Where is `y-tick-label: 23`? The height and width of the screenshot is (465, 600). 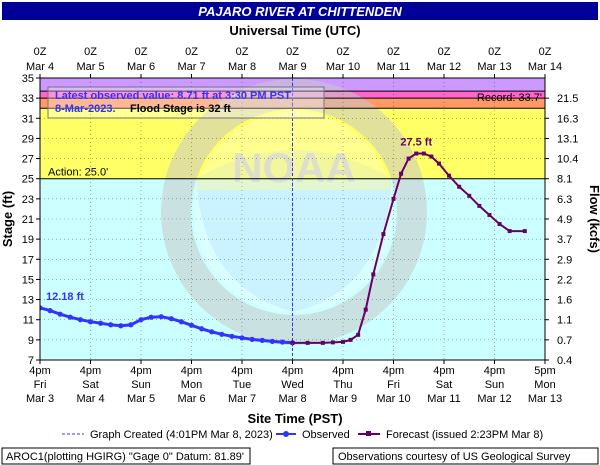
y-tick-label: 23 is located at coordinates (28, 200).